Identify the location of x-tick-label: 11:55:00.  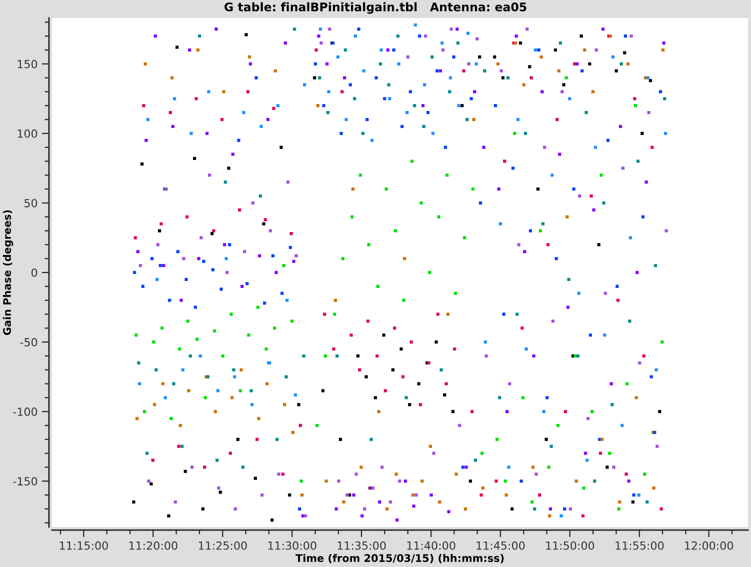
(640, 545).